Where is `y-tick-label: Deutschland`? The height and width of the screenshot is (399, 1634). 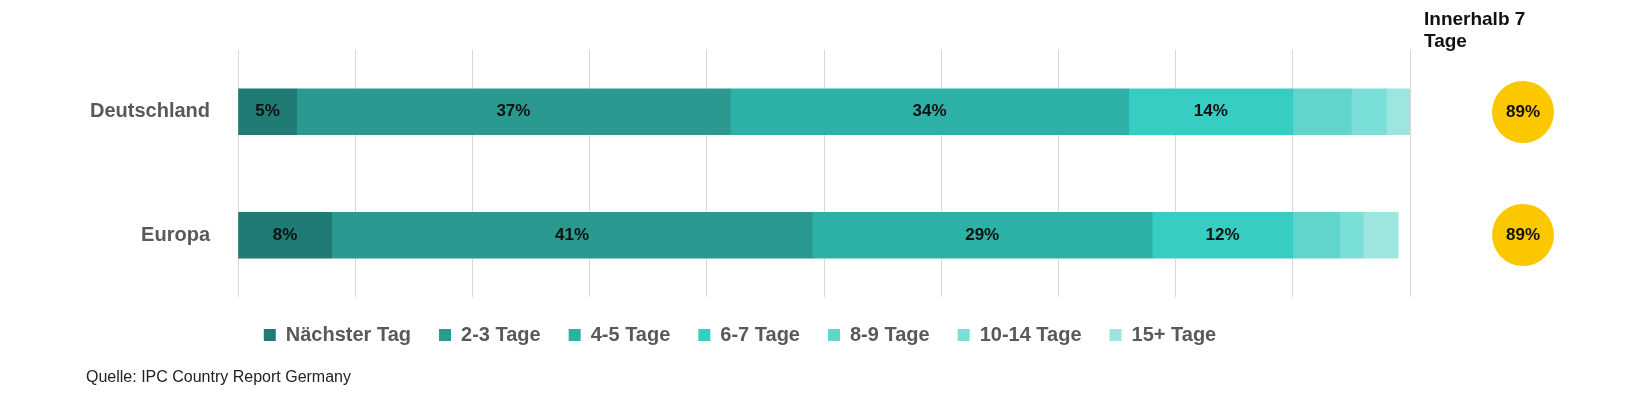 y-tick-label: Deutschland is located at coordinates (150, 110).